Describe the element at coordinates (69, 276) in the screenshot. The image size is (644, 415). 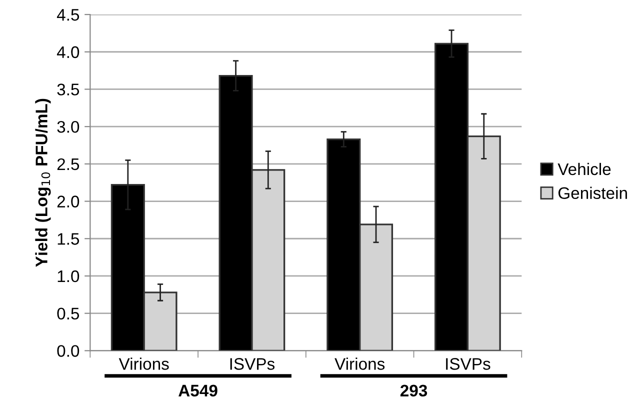
I see `y-tick-label: 1.0` at that location.